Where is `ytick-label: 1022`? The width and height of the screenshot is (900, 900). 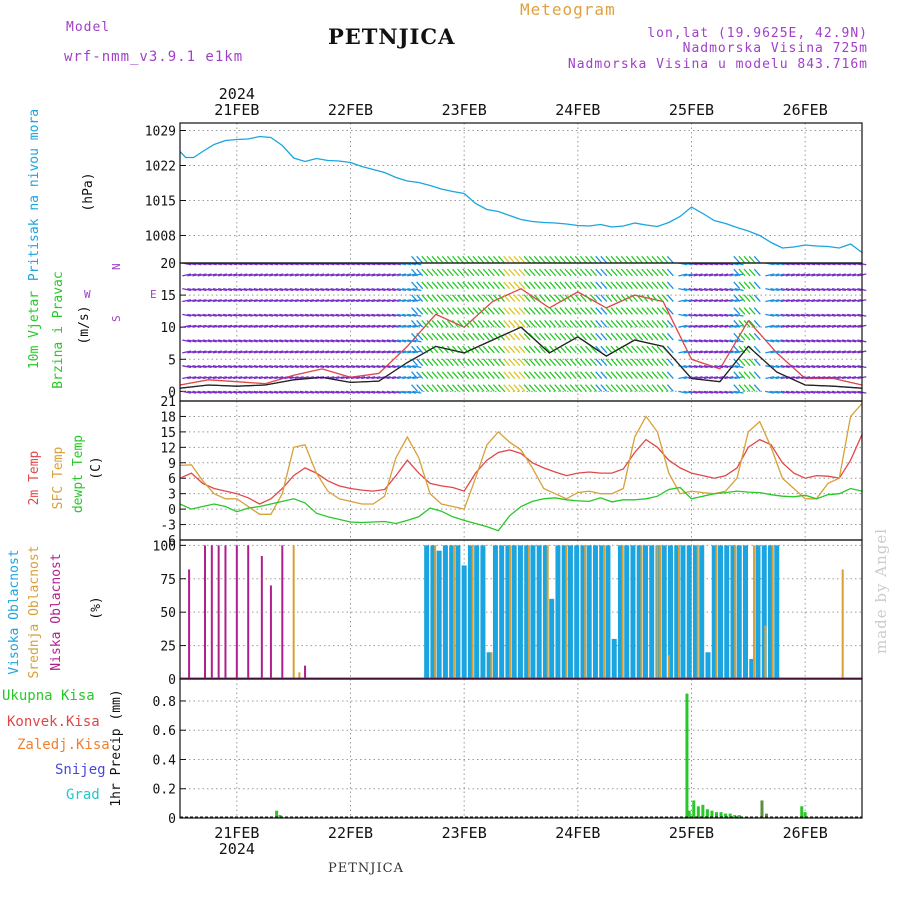 ytick-label: 1022 is located at coordinates (160, 167).